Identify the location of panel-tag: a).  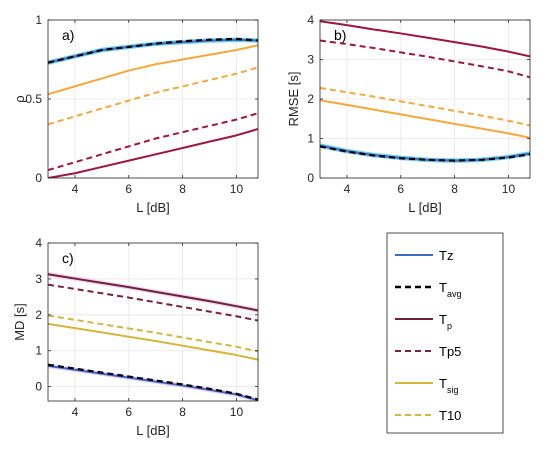
(68, 35).